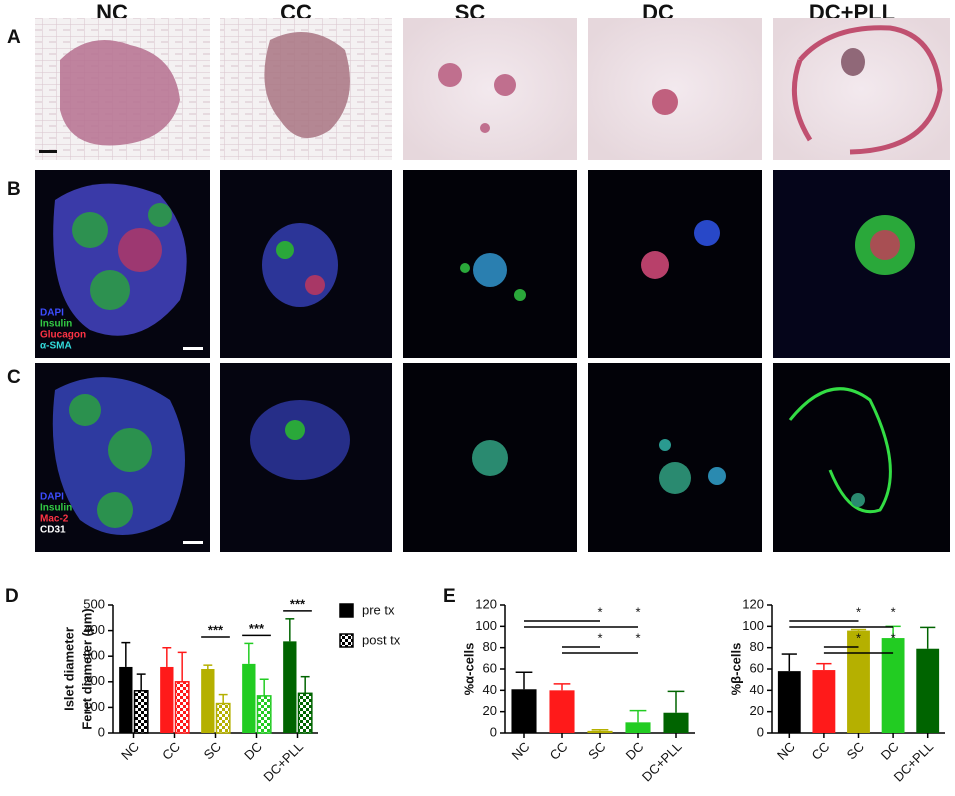 This screenshot has height=796, width=955. I want to click on legend-label: post tx, so click(381, 639).